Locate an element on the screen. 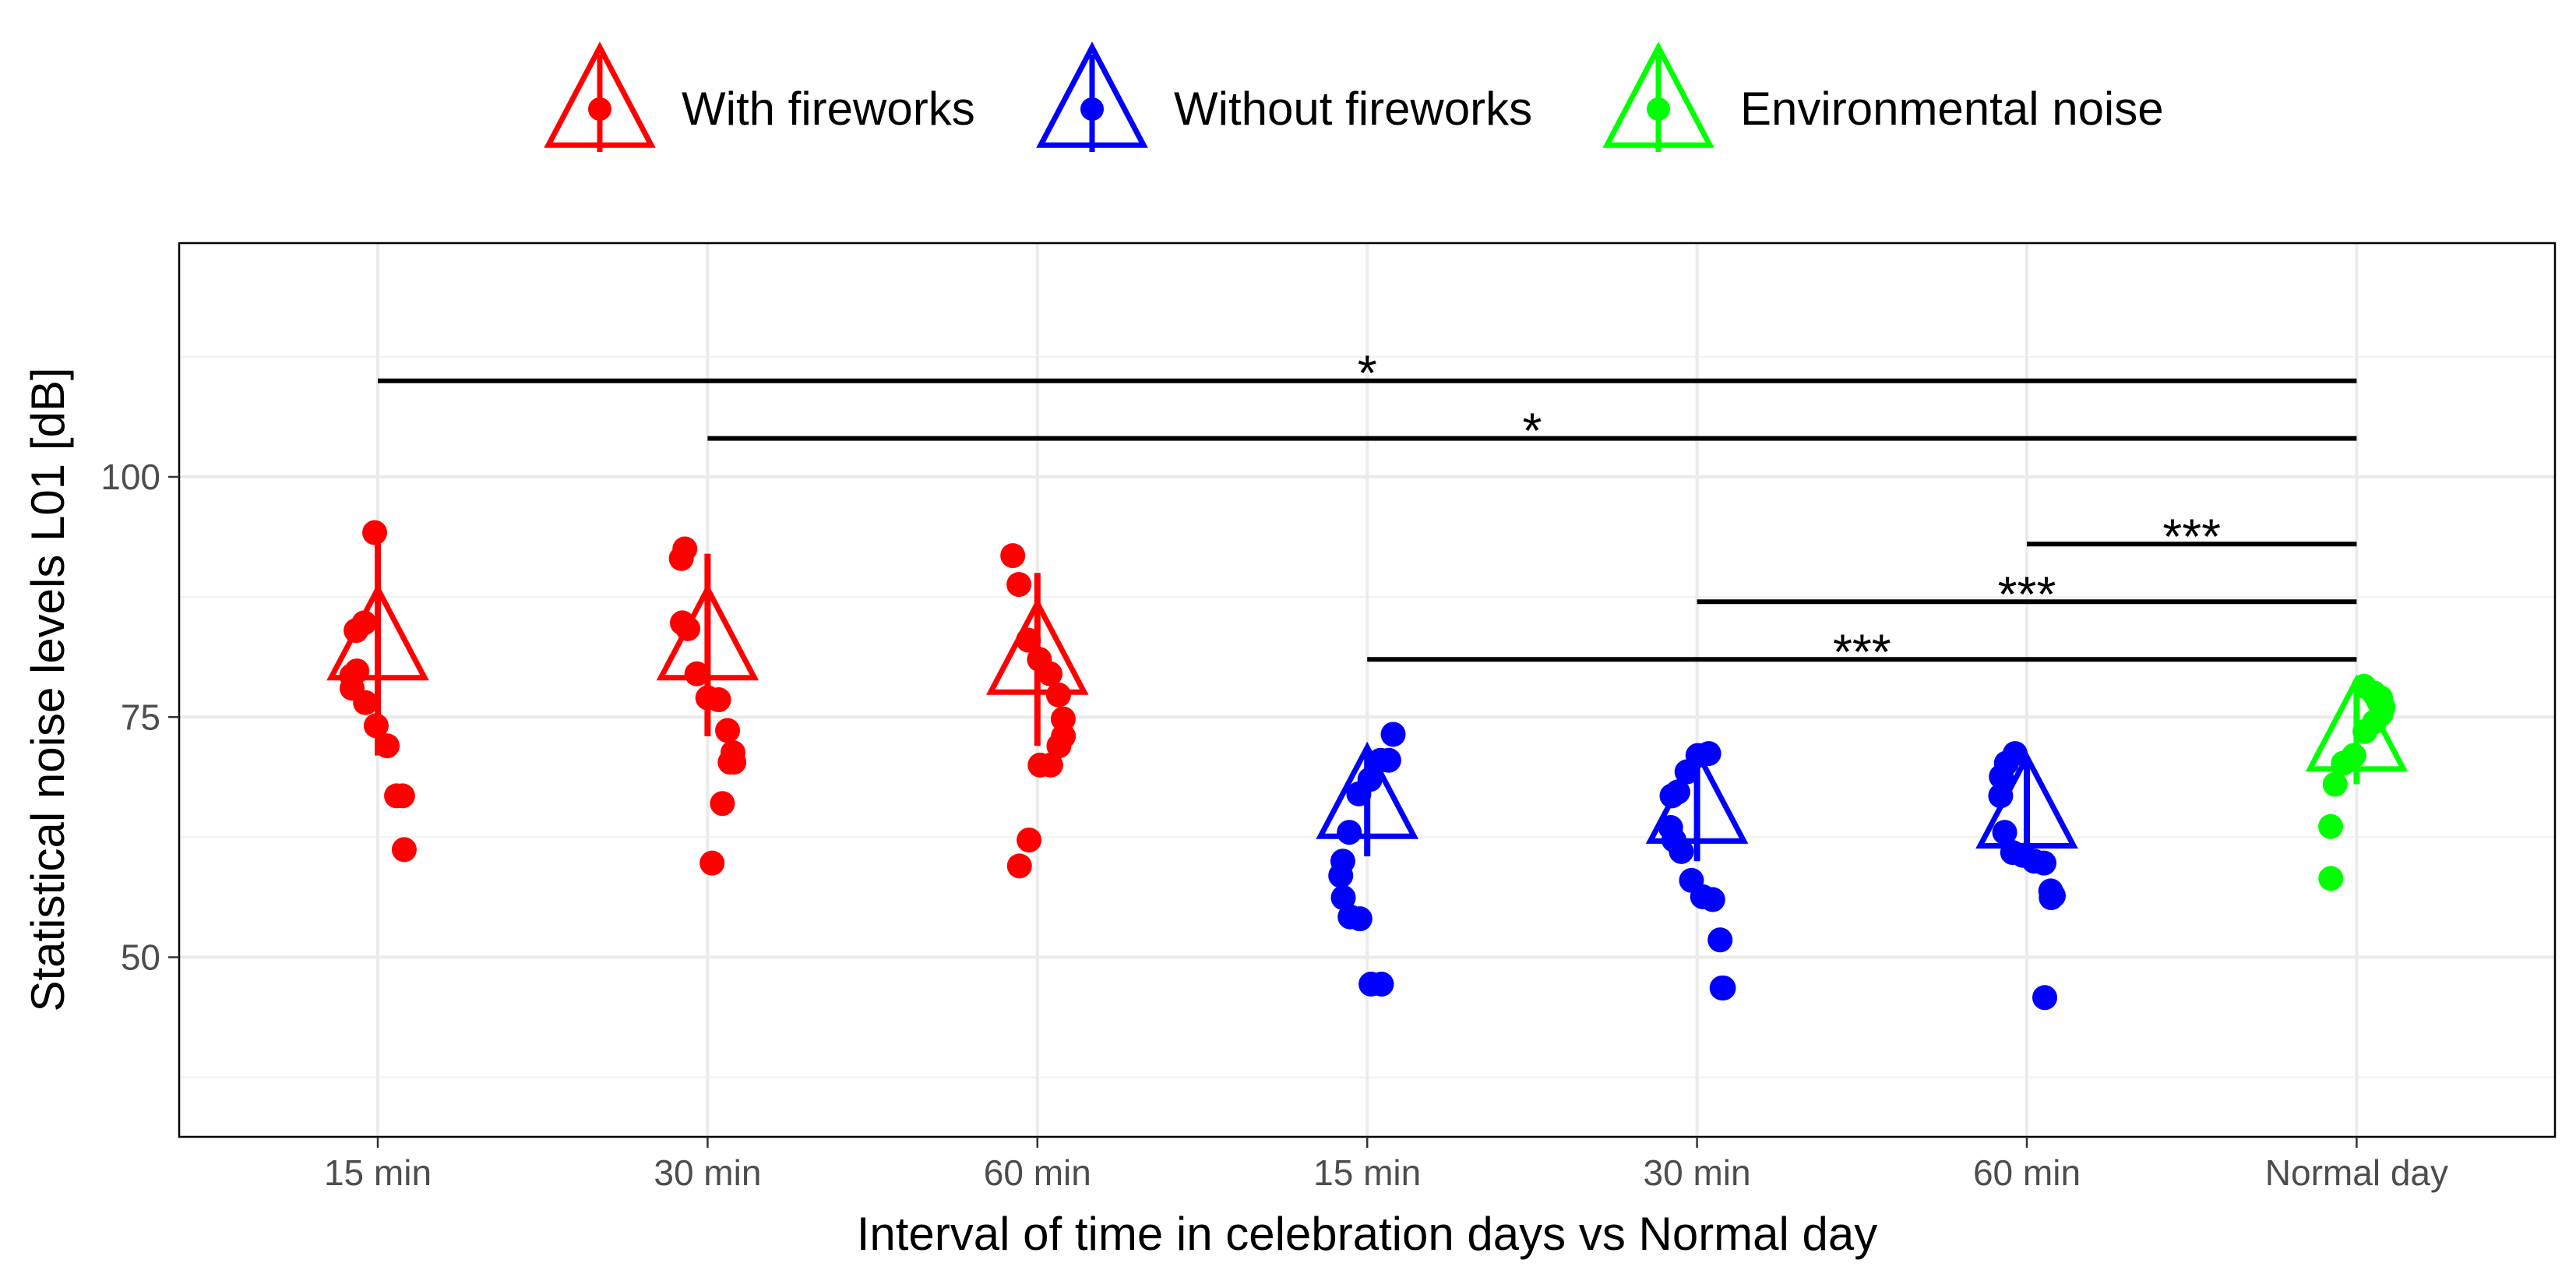 The height and width of the screenshot is (1288, 2576). legend-item: Without fireworks is located at coordinates (1284, 96).